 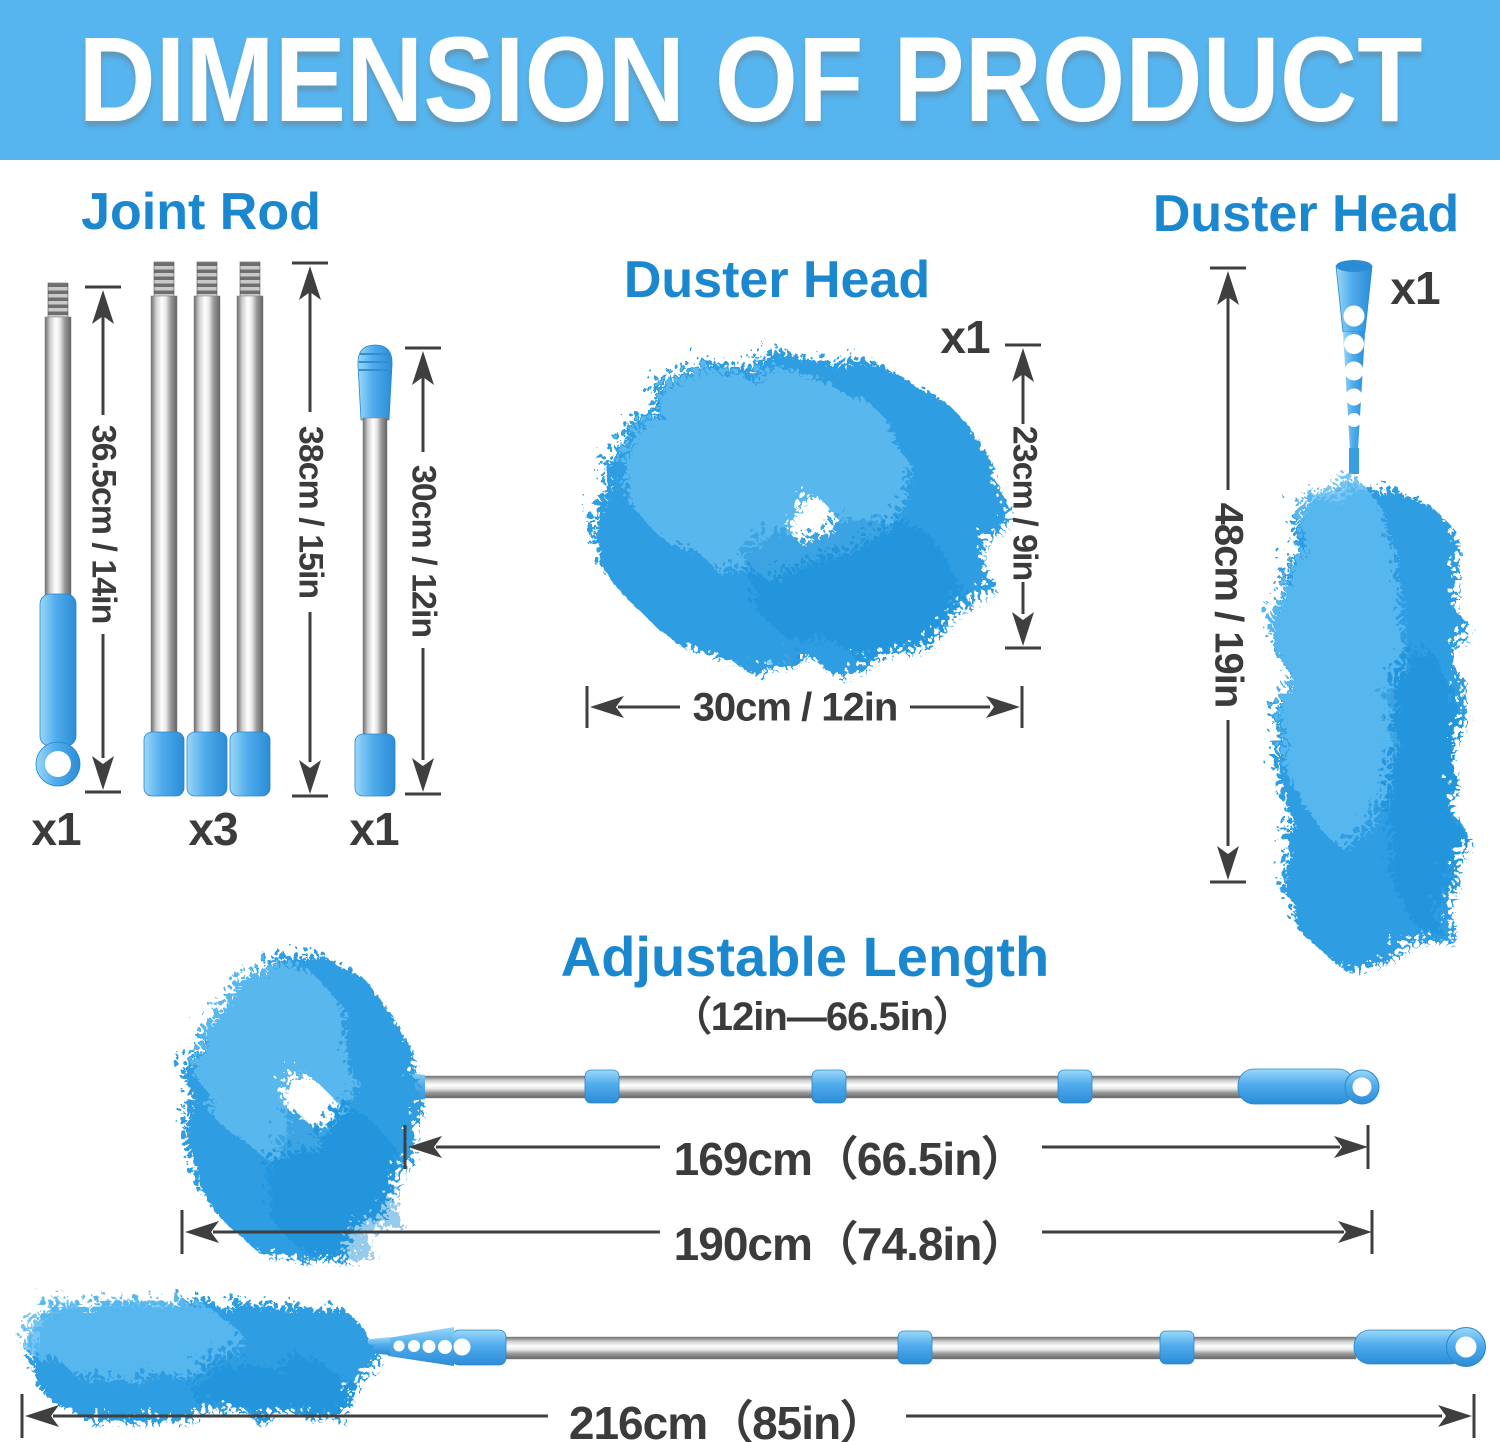 What do you see at coordinates (1228, 605) in the screenshot?
I see `long-duster-length-label: 48cm / 19in` at bounding box center [1228, 605].